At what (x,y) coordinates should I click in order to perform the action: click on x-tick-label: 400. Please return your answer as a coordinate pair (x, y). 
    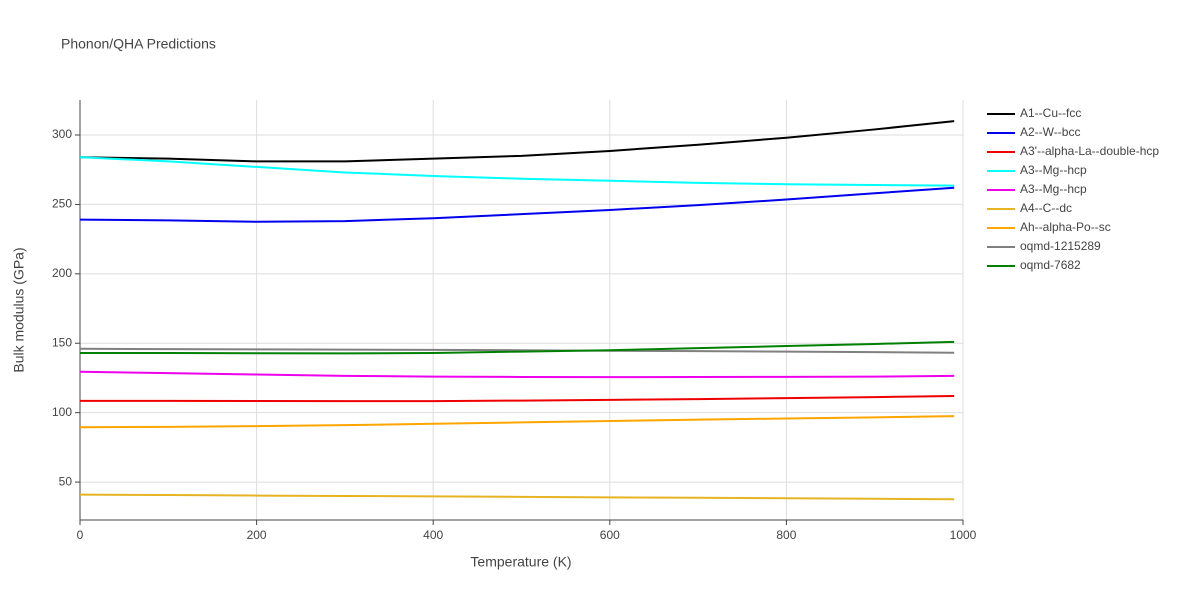
    Looking at the image, I should click on (433, 535).